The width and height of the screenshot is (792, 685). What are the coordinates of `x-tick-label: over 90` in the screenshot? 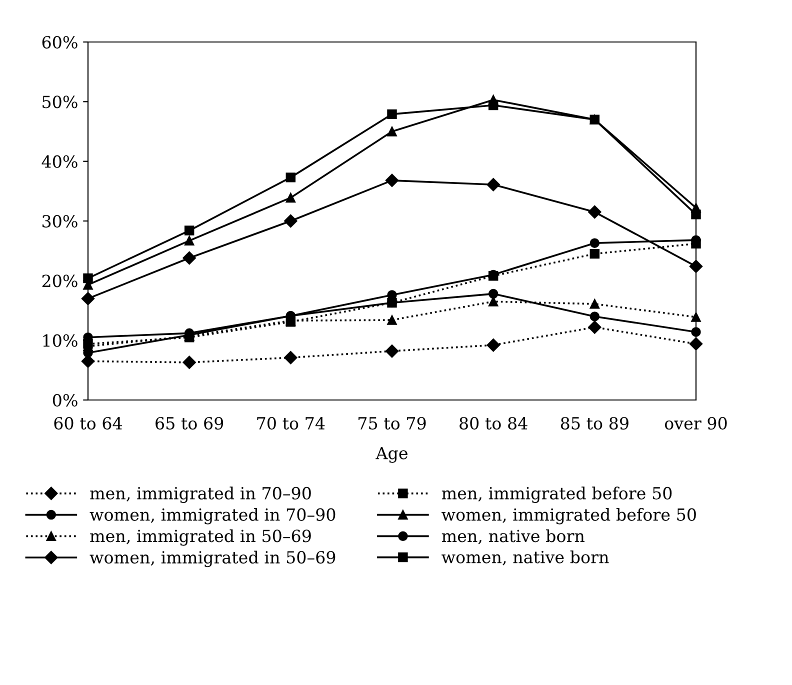 It's located at (695, 423).